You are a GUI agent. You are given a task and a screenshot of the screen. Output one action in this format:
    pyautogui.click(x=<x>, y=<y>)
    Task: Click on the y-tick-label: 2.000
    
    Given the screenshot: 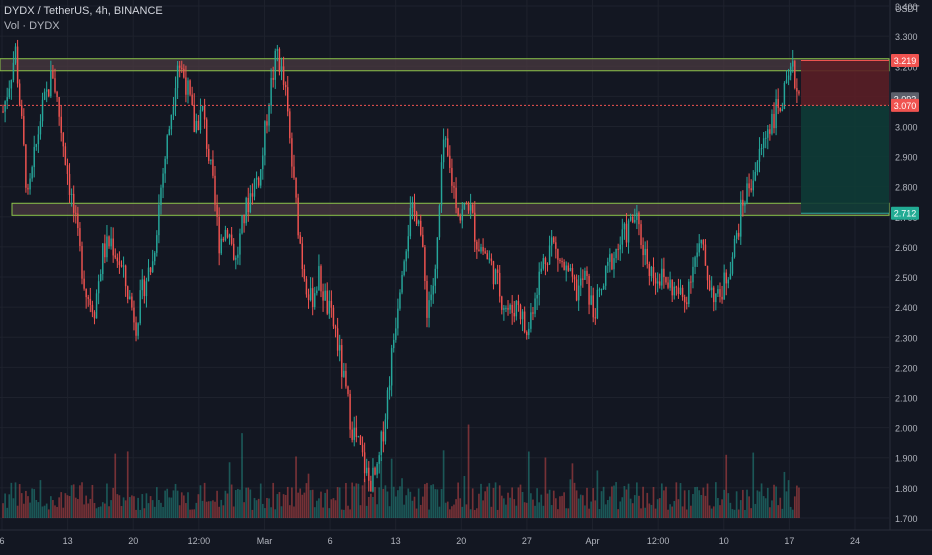 What is the action you would take?
    pyautogui.click(x=906, y=429)
    